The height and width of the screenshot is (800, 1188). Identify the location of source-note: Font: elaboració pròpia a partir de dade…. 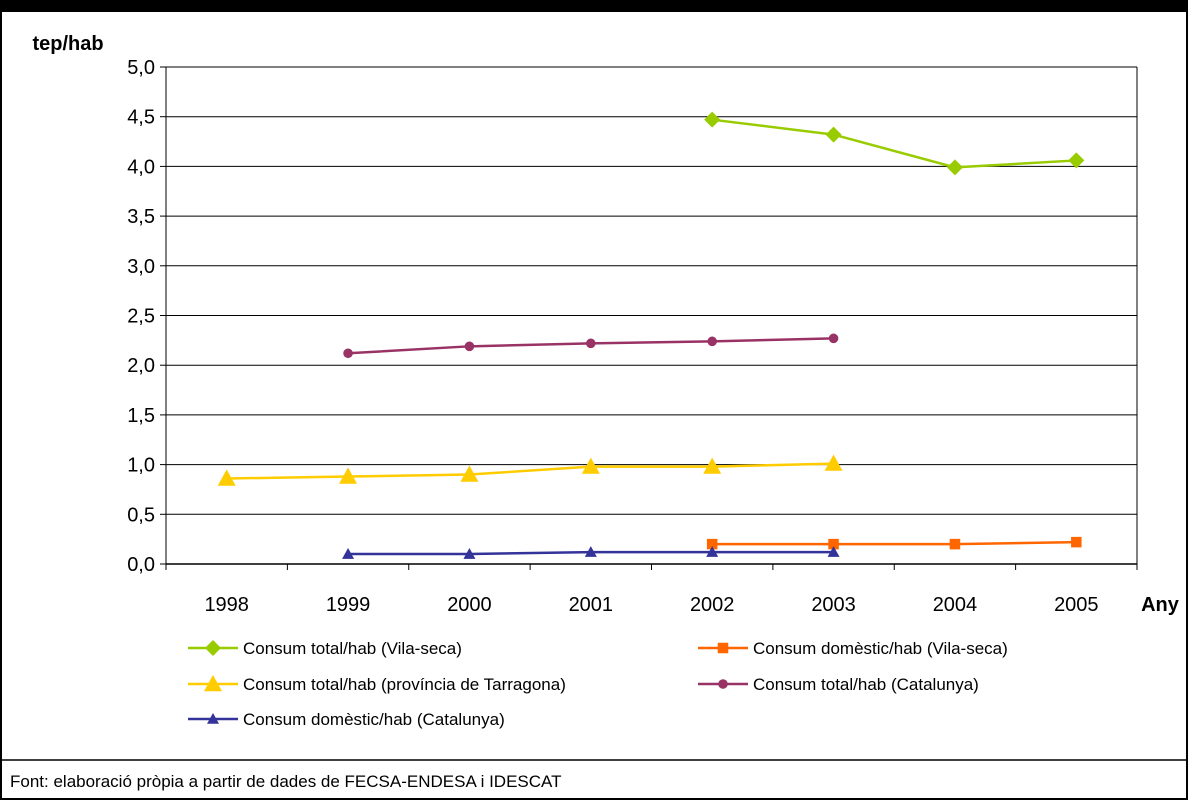
(286, 781).